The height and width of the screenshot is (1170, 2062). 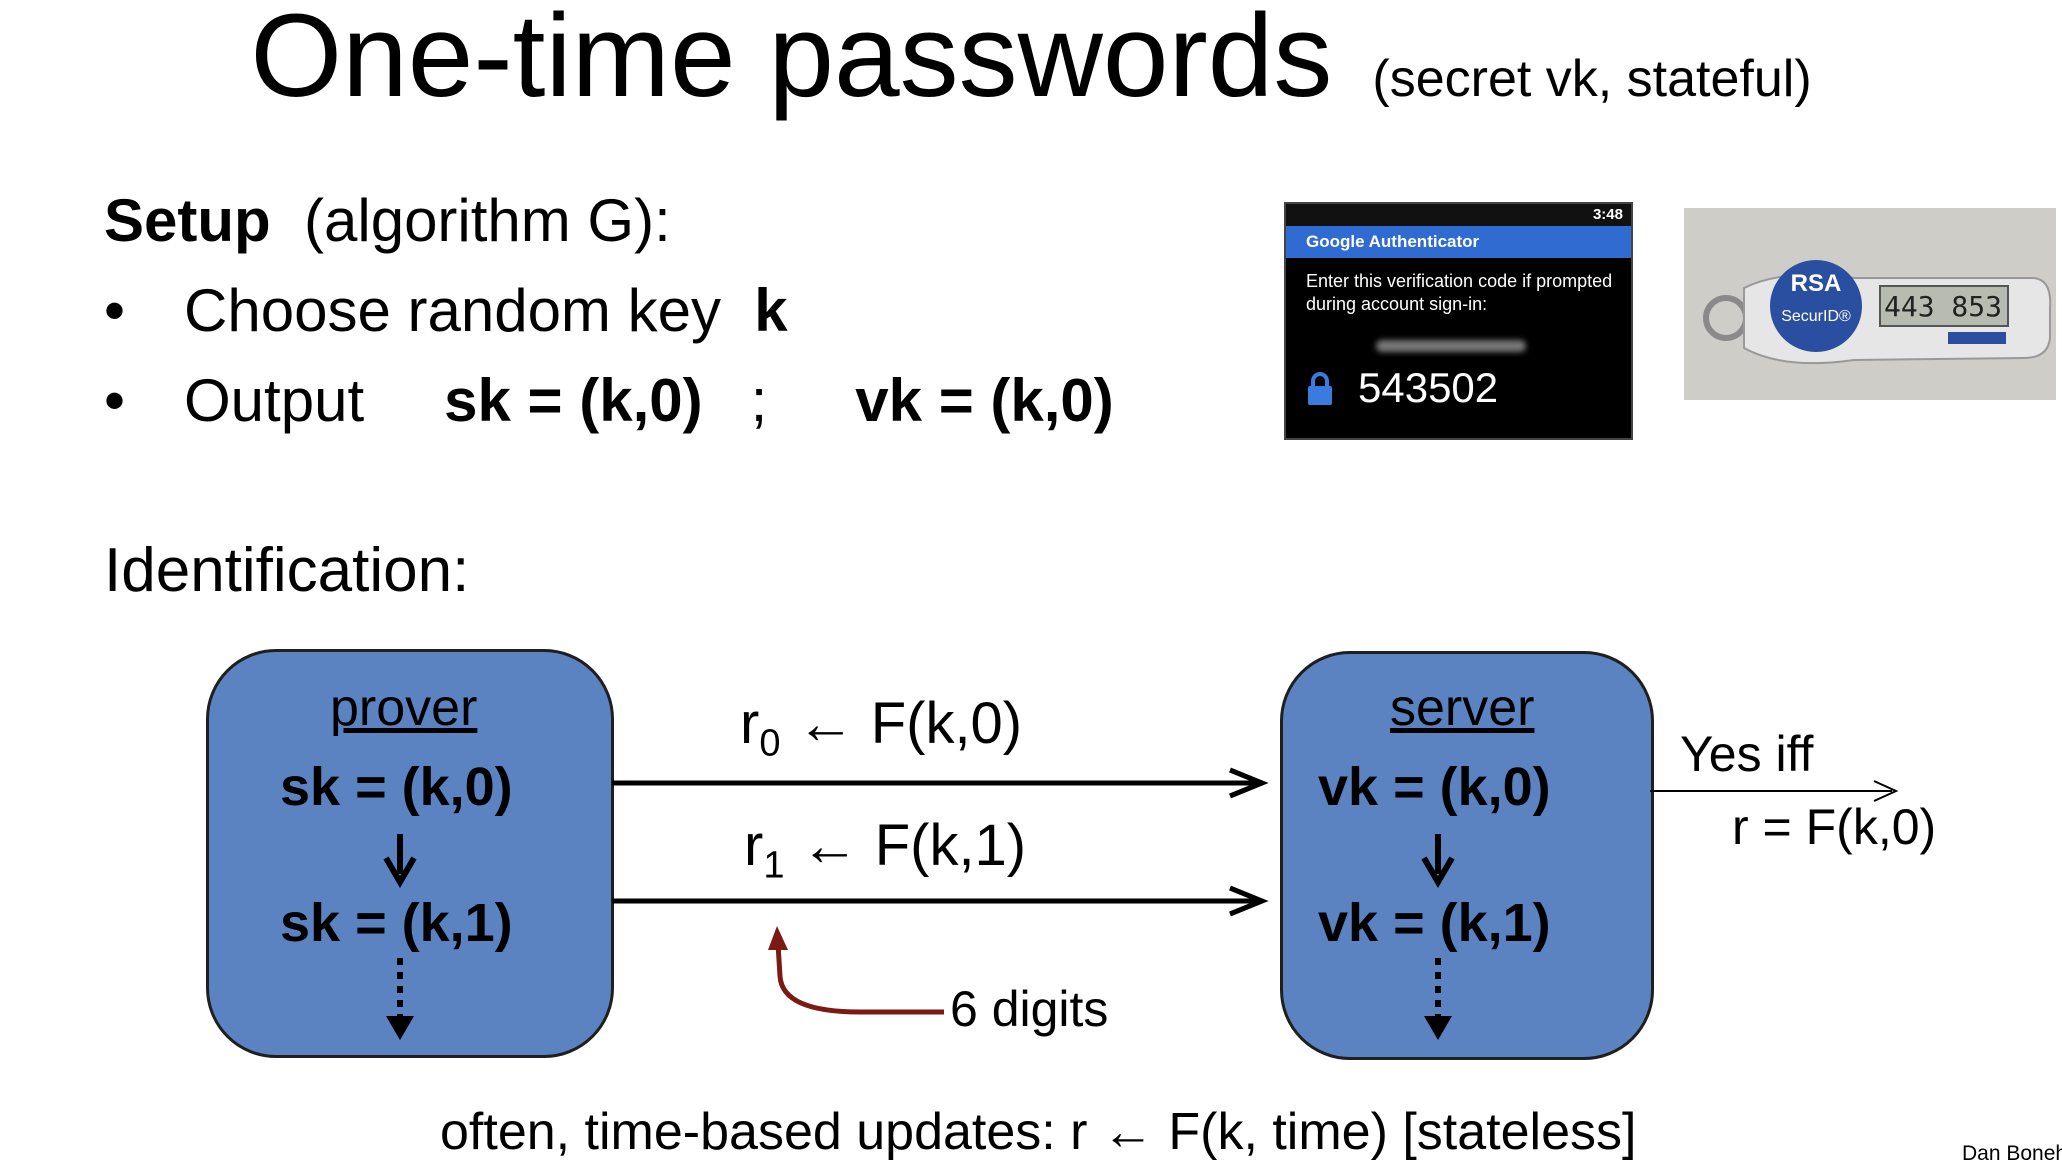 What do you see at coordinates (901, 723) in the screenshot?
I see `r0-rhs: ← F(k,0)` at bounding box center [901, 723].